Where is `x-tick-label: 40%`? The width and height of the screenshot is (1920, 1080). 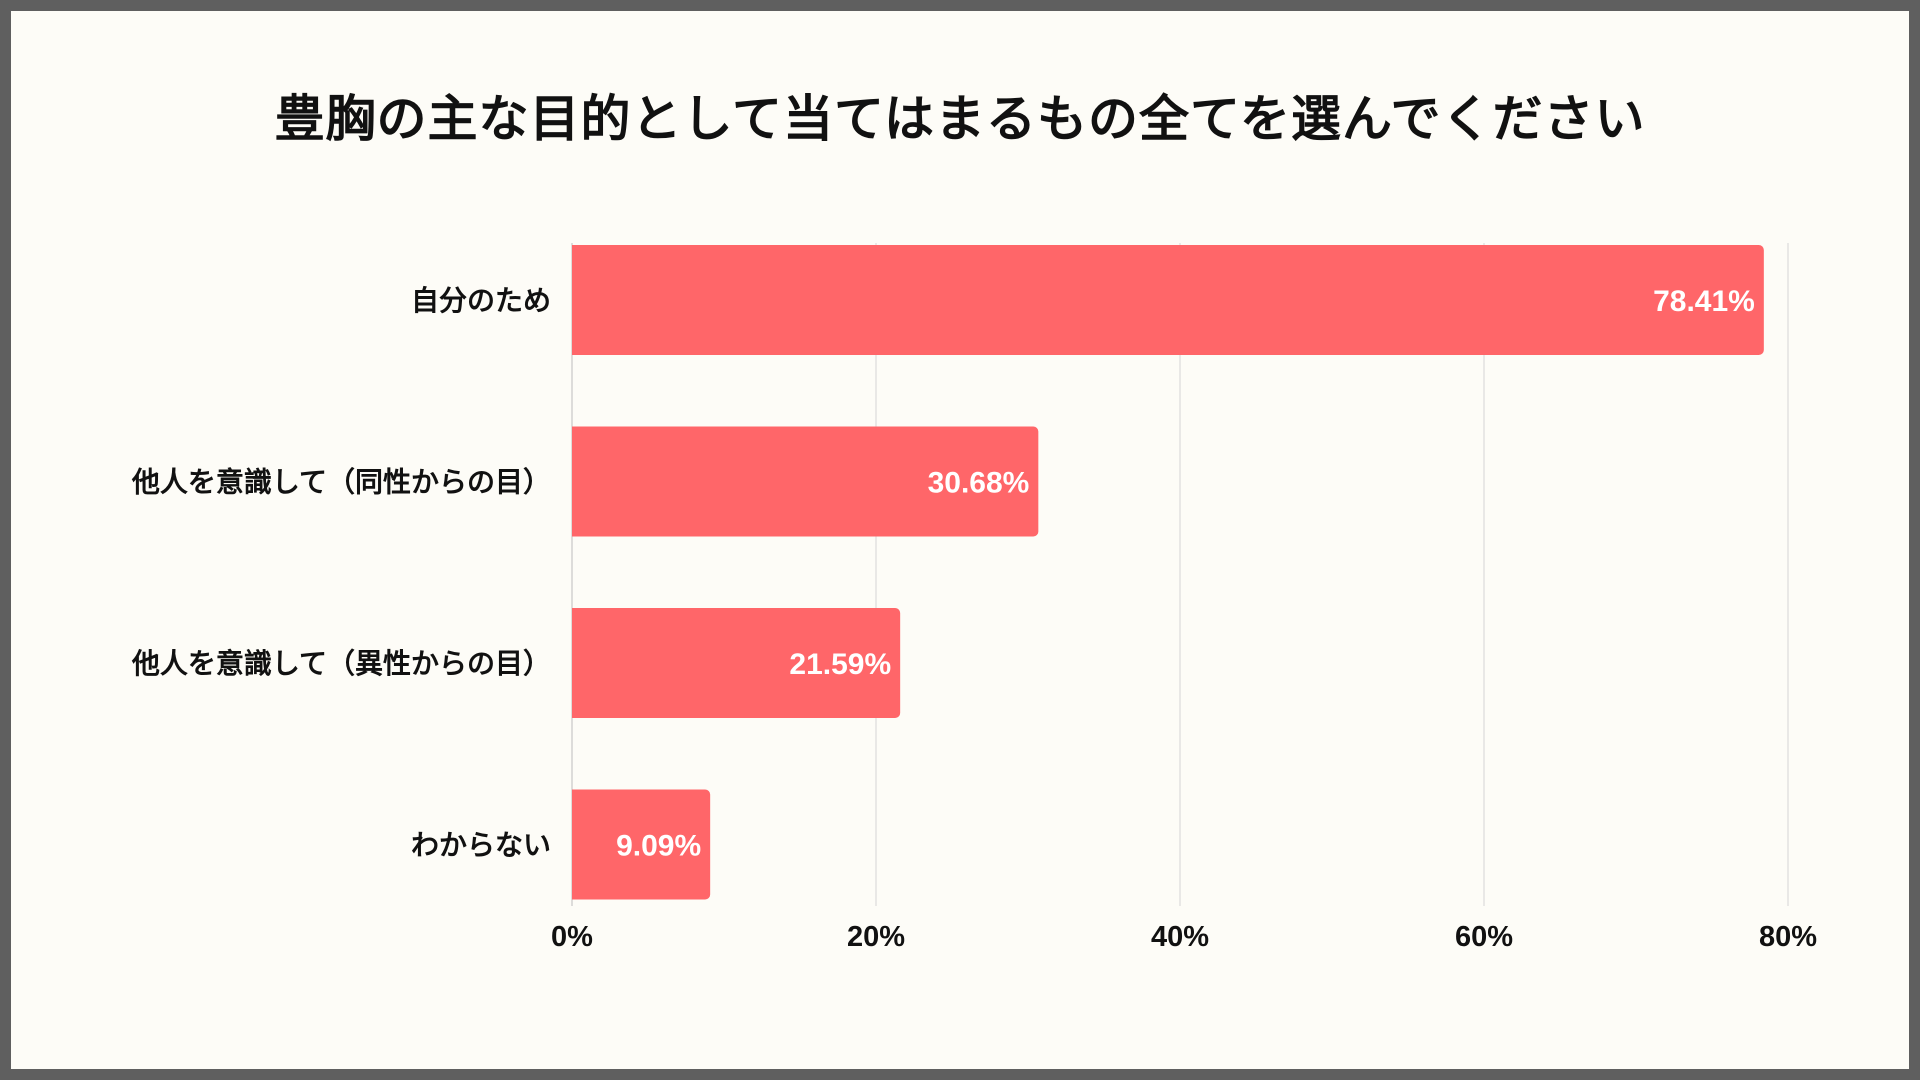 x-tick-label: 40% is located at coordinates (1180, 937).